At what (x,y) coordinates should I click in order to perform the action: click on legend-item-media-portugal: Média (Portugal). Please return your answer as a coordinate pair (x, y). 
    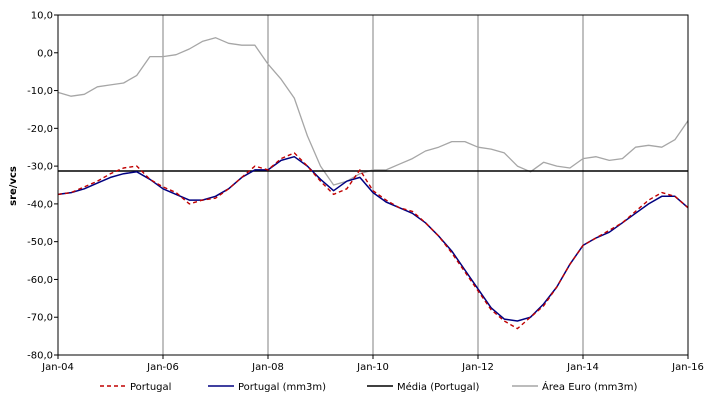
    Looking at the image, I should click on (423, 387).